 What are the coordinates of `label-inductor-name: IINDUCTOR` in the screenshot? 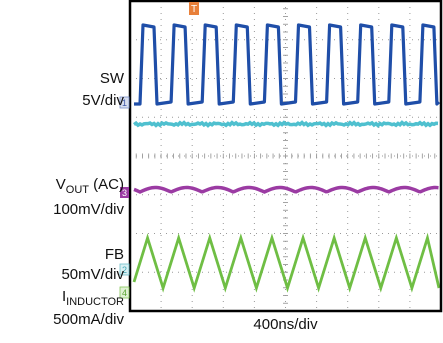 It's located at (88, 299).